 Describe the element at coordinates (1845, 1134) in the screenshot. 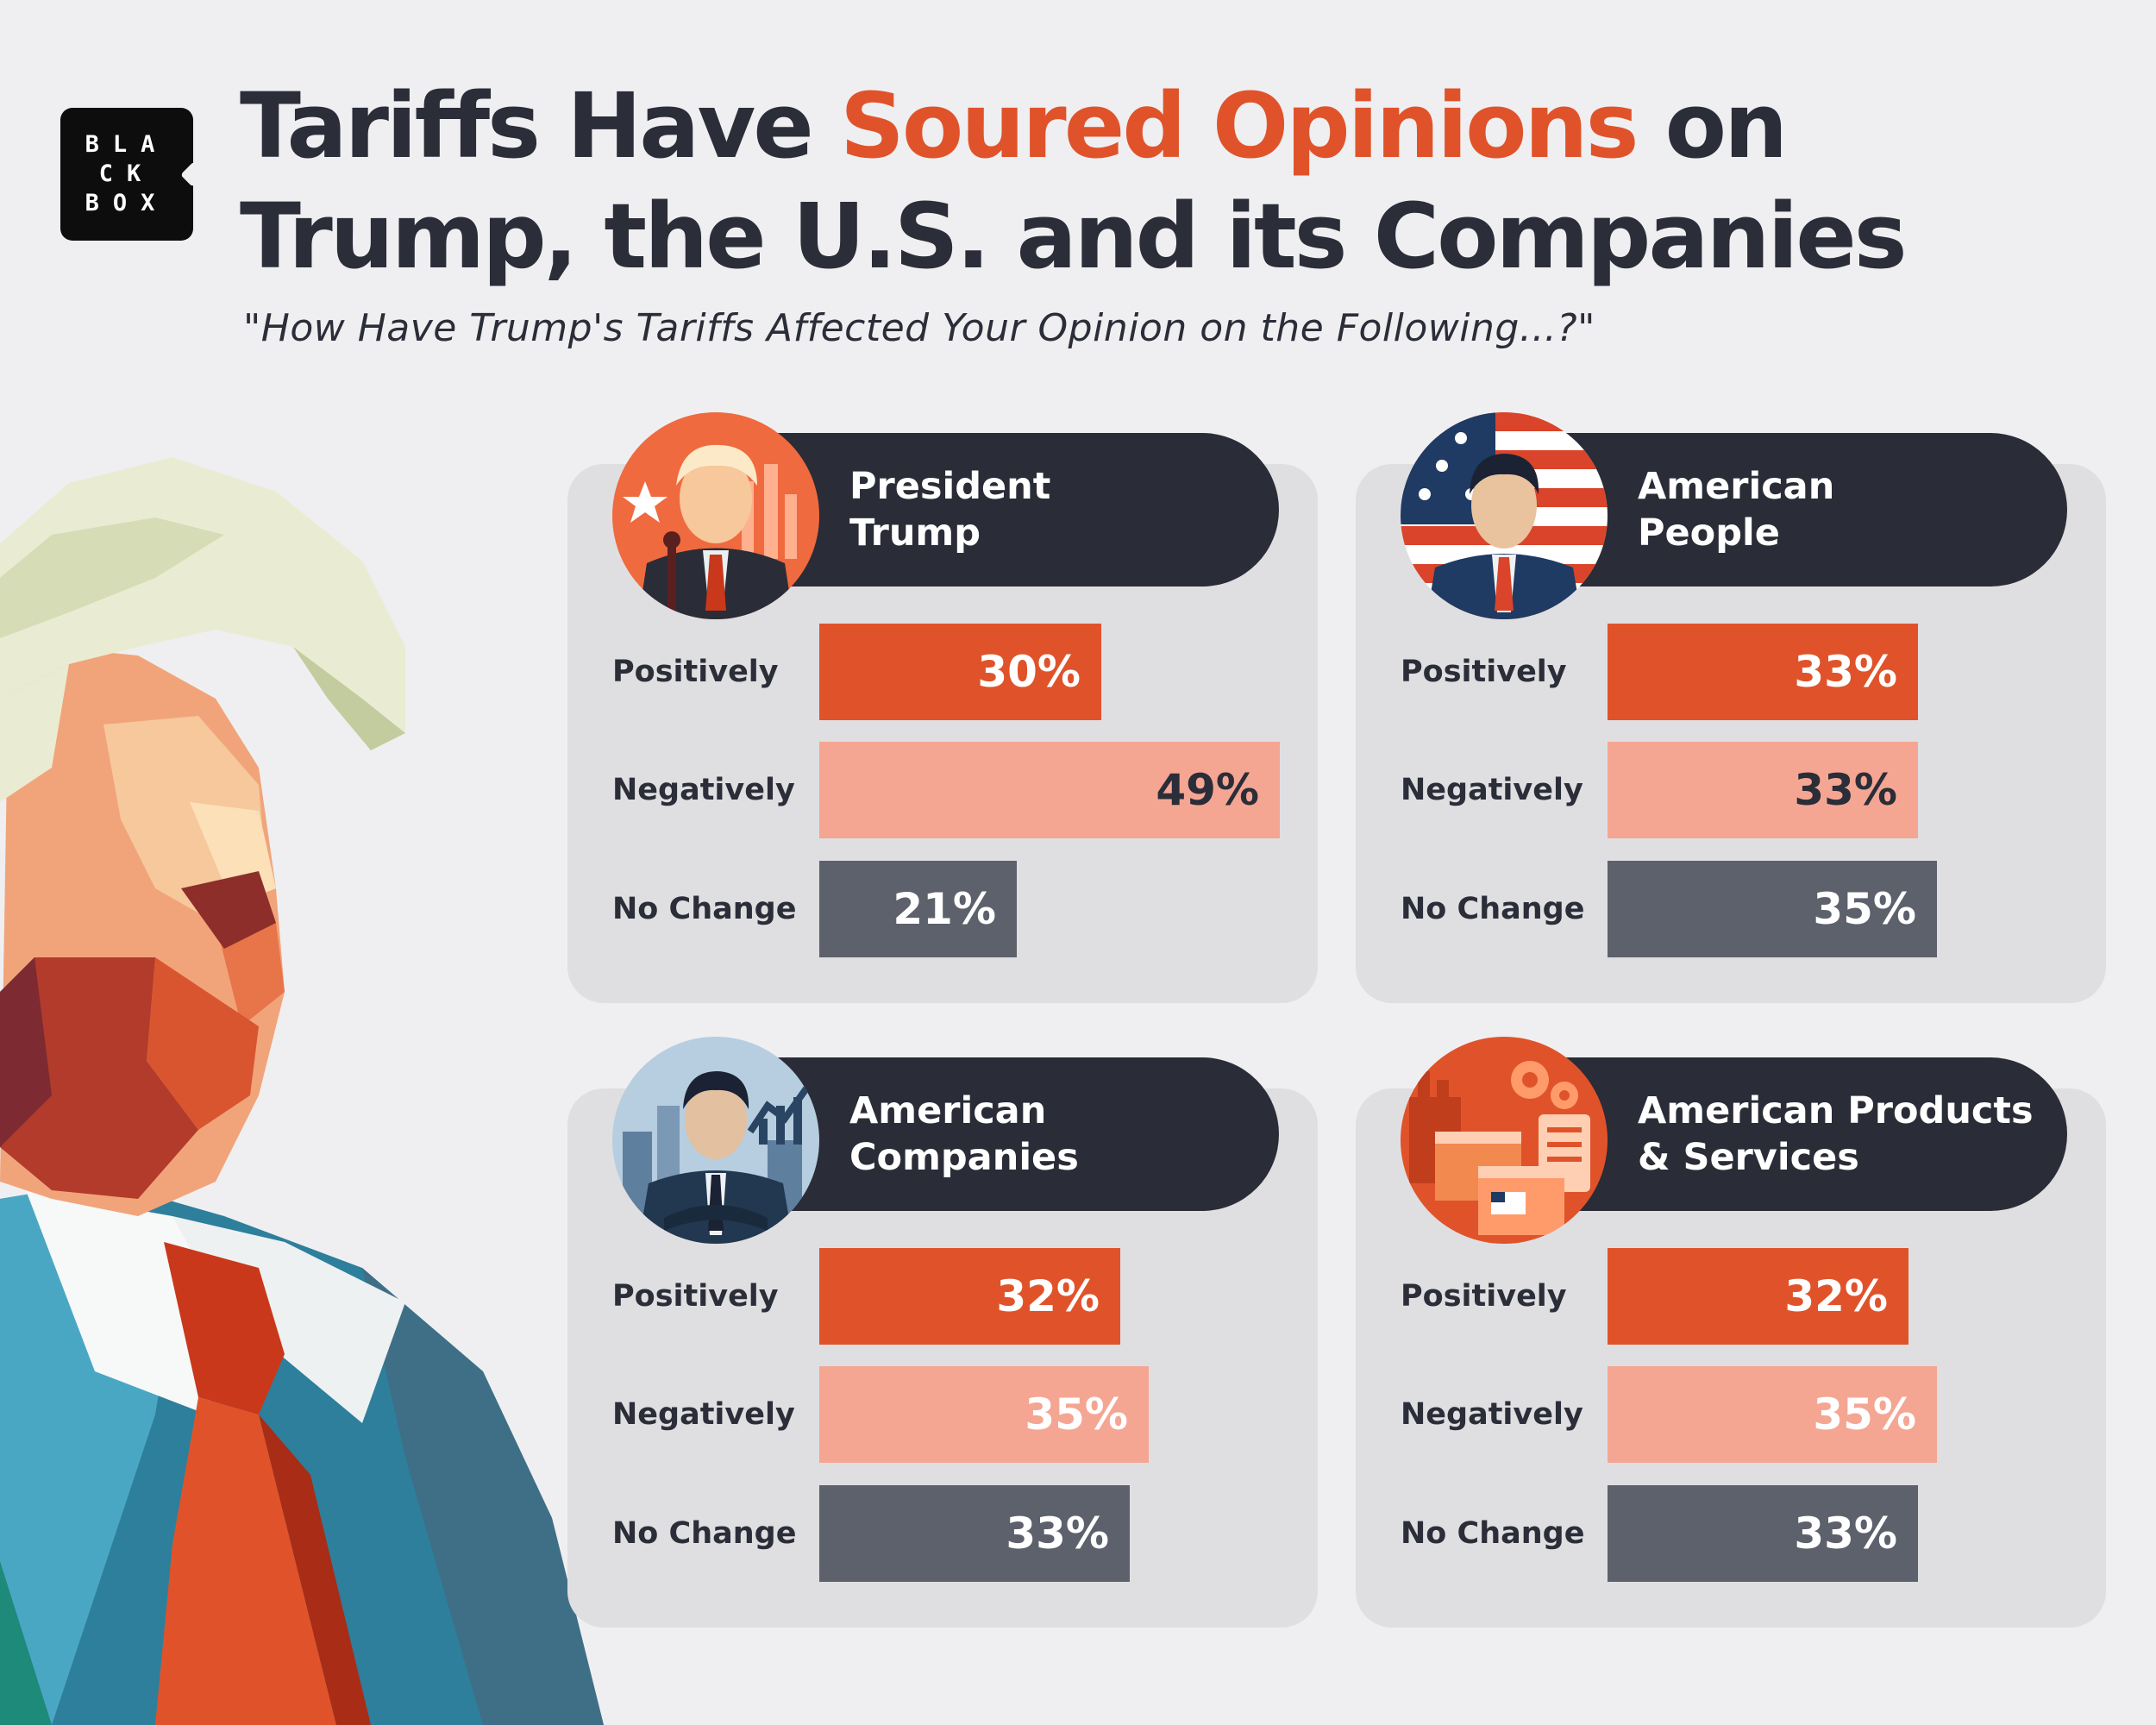

I see `panel-title: American Products & Services` at that location.